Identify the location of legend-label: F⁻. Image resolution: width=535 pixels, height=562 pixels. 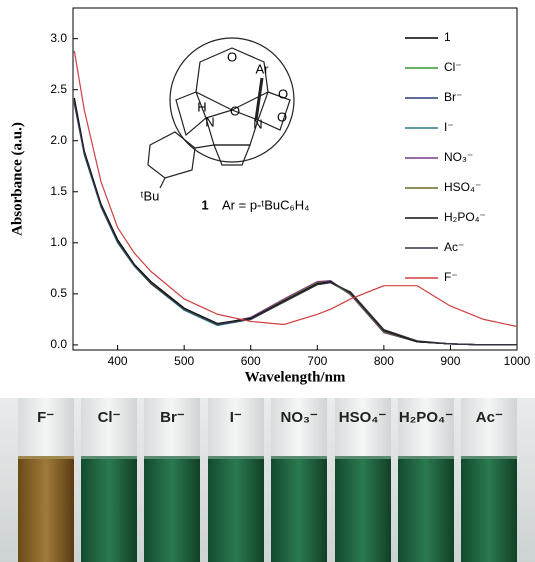
(451, 277).